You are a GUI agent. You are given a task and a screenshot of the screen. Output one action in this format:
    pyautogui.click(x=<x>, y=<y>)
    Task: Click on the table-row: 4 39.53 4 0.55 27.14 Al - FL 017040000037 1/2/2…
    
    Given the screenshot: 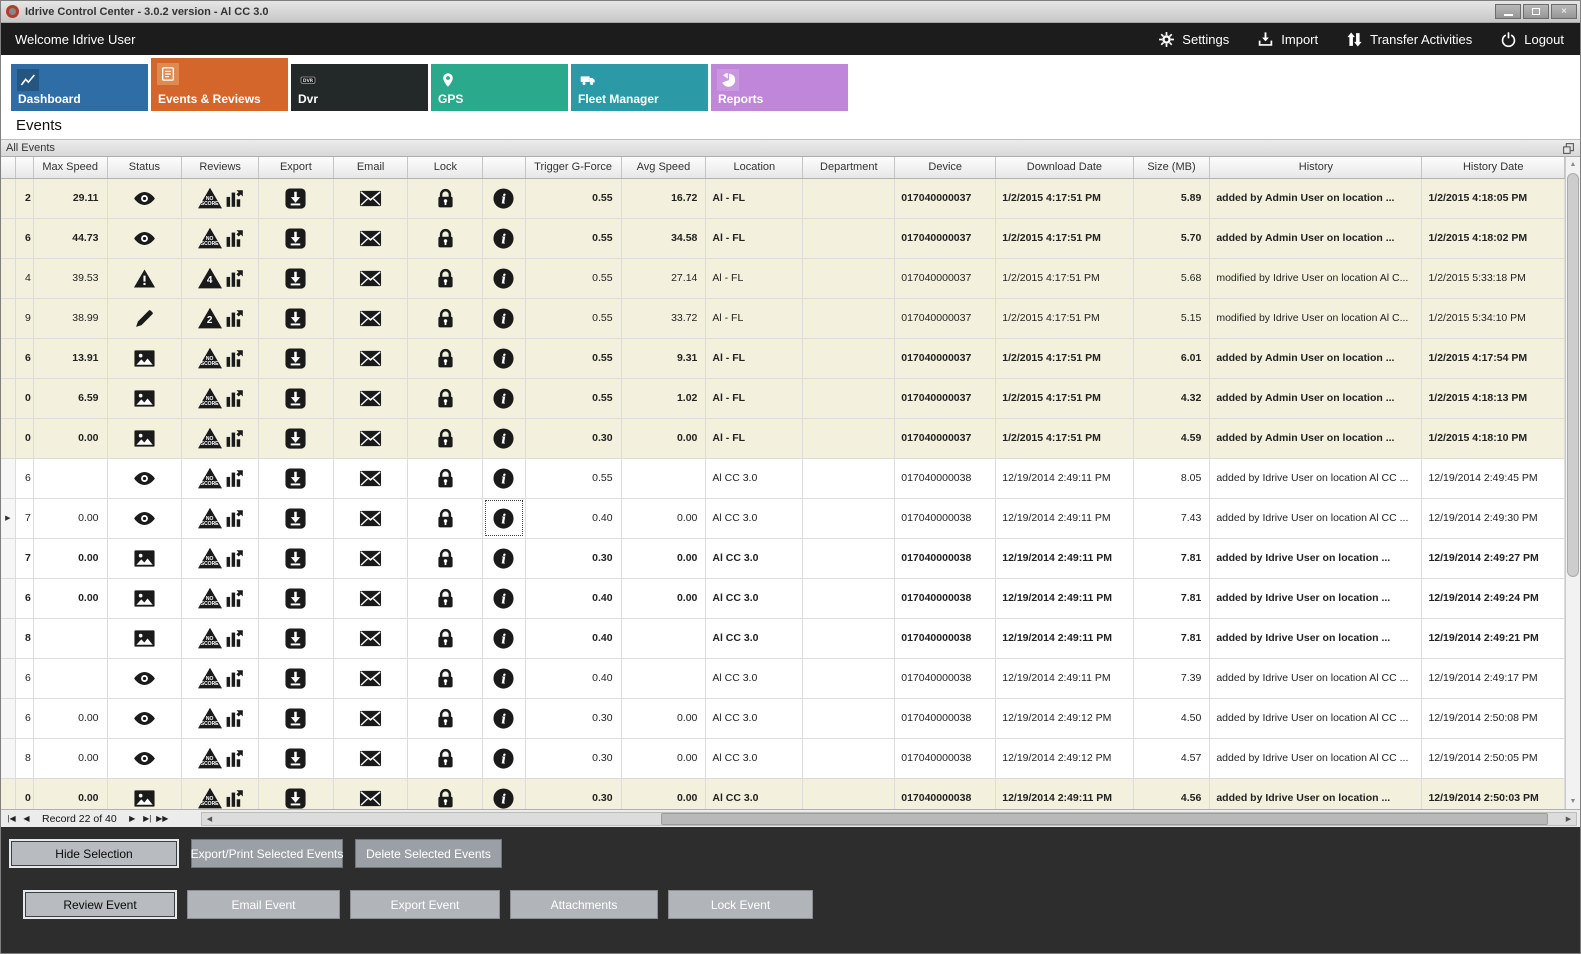 What is the action you would take?
    pyautogui.click(x=783, y=278)
    